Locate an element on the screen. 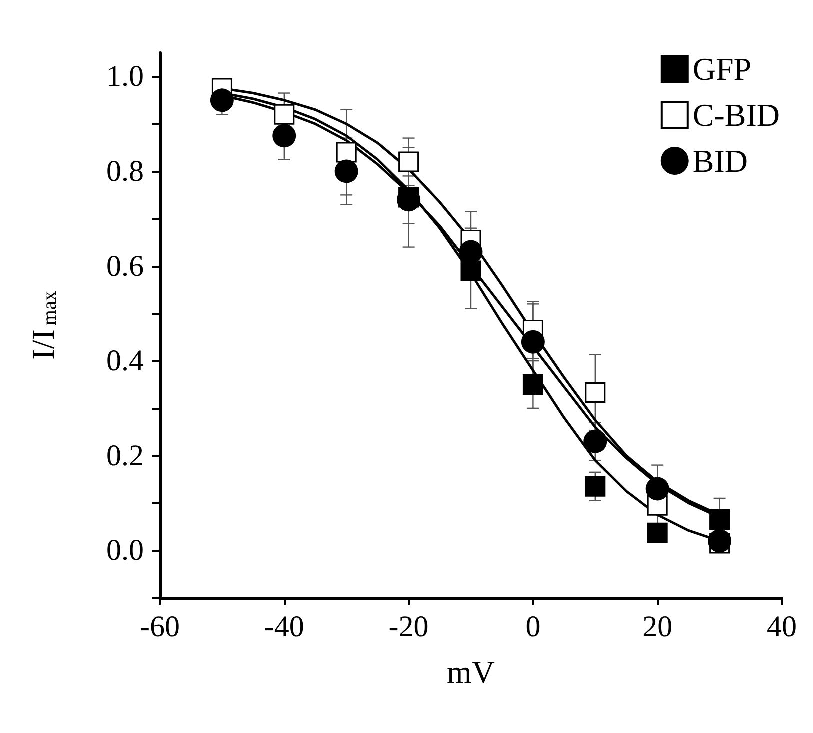 This screenshot has height=733, width=813. y-tick-label: 0.8 is located at coordinates (125, 171).